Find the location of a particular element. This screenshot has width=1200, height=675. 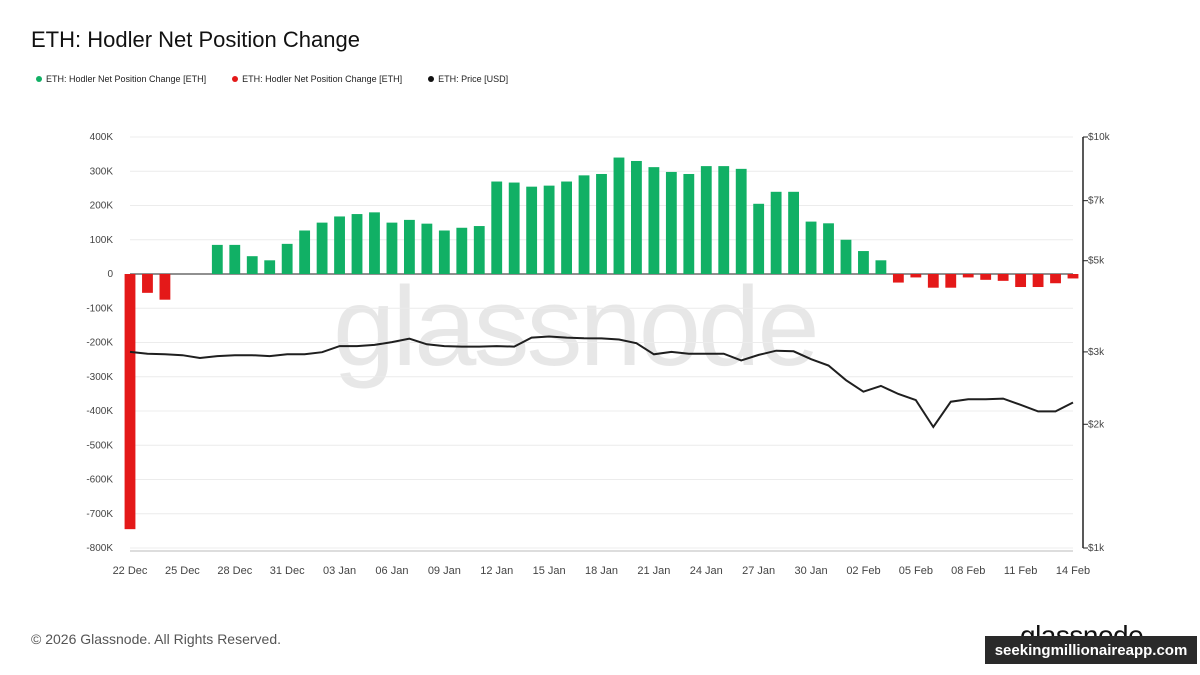

x-tick-label: 21 Jan is located at coordinates (653, 571).